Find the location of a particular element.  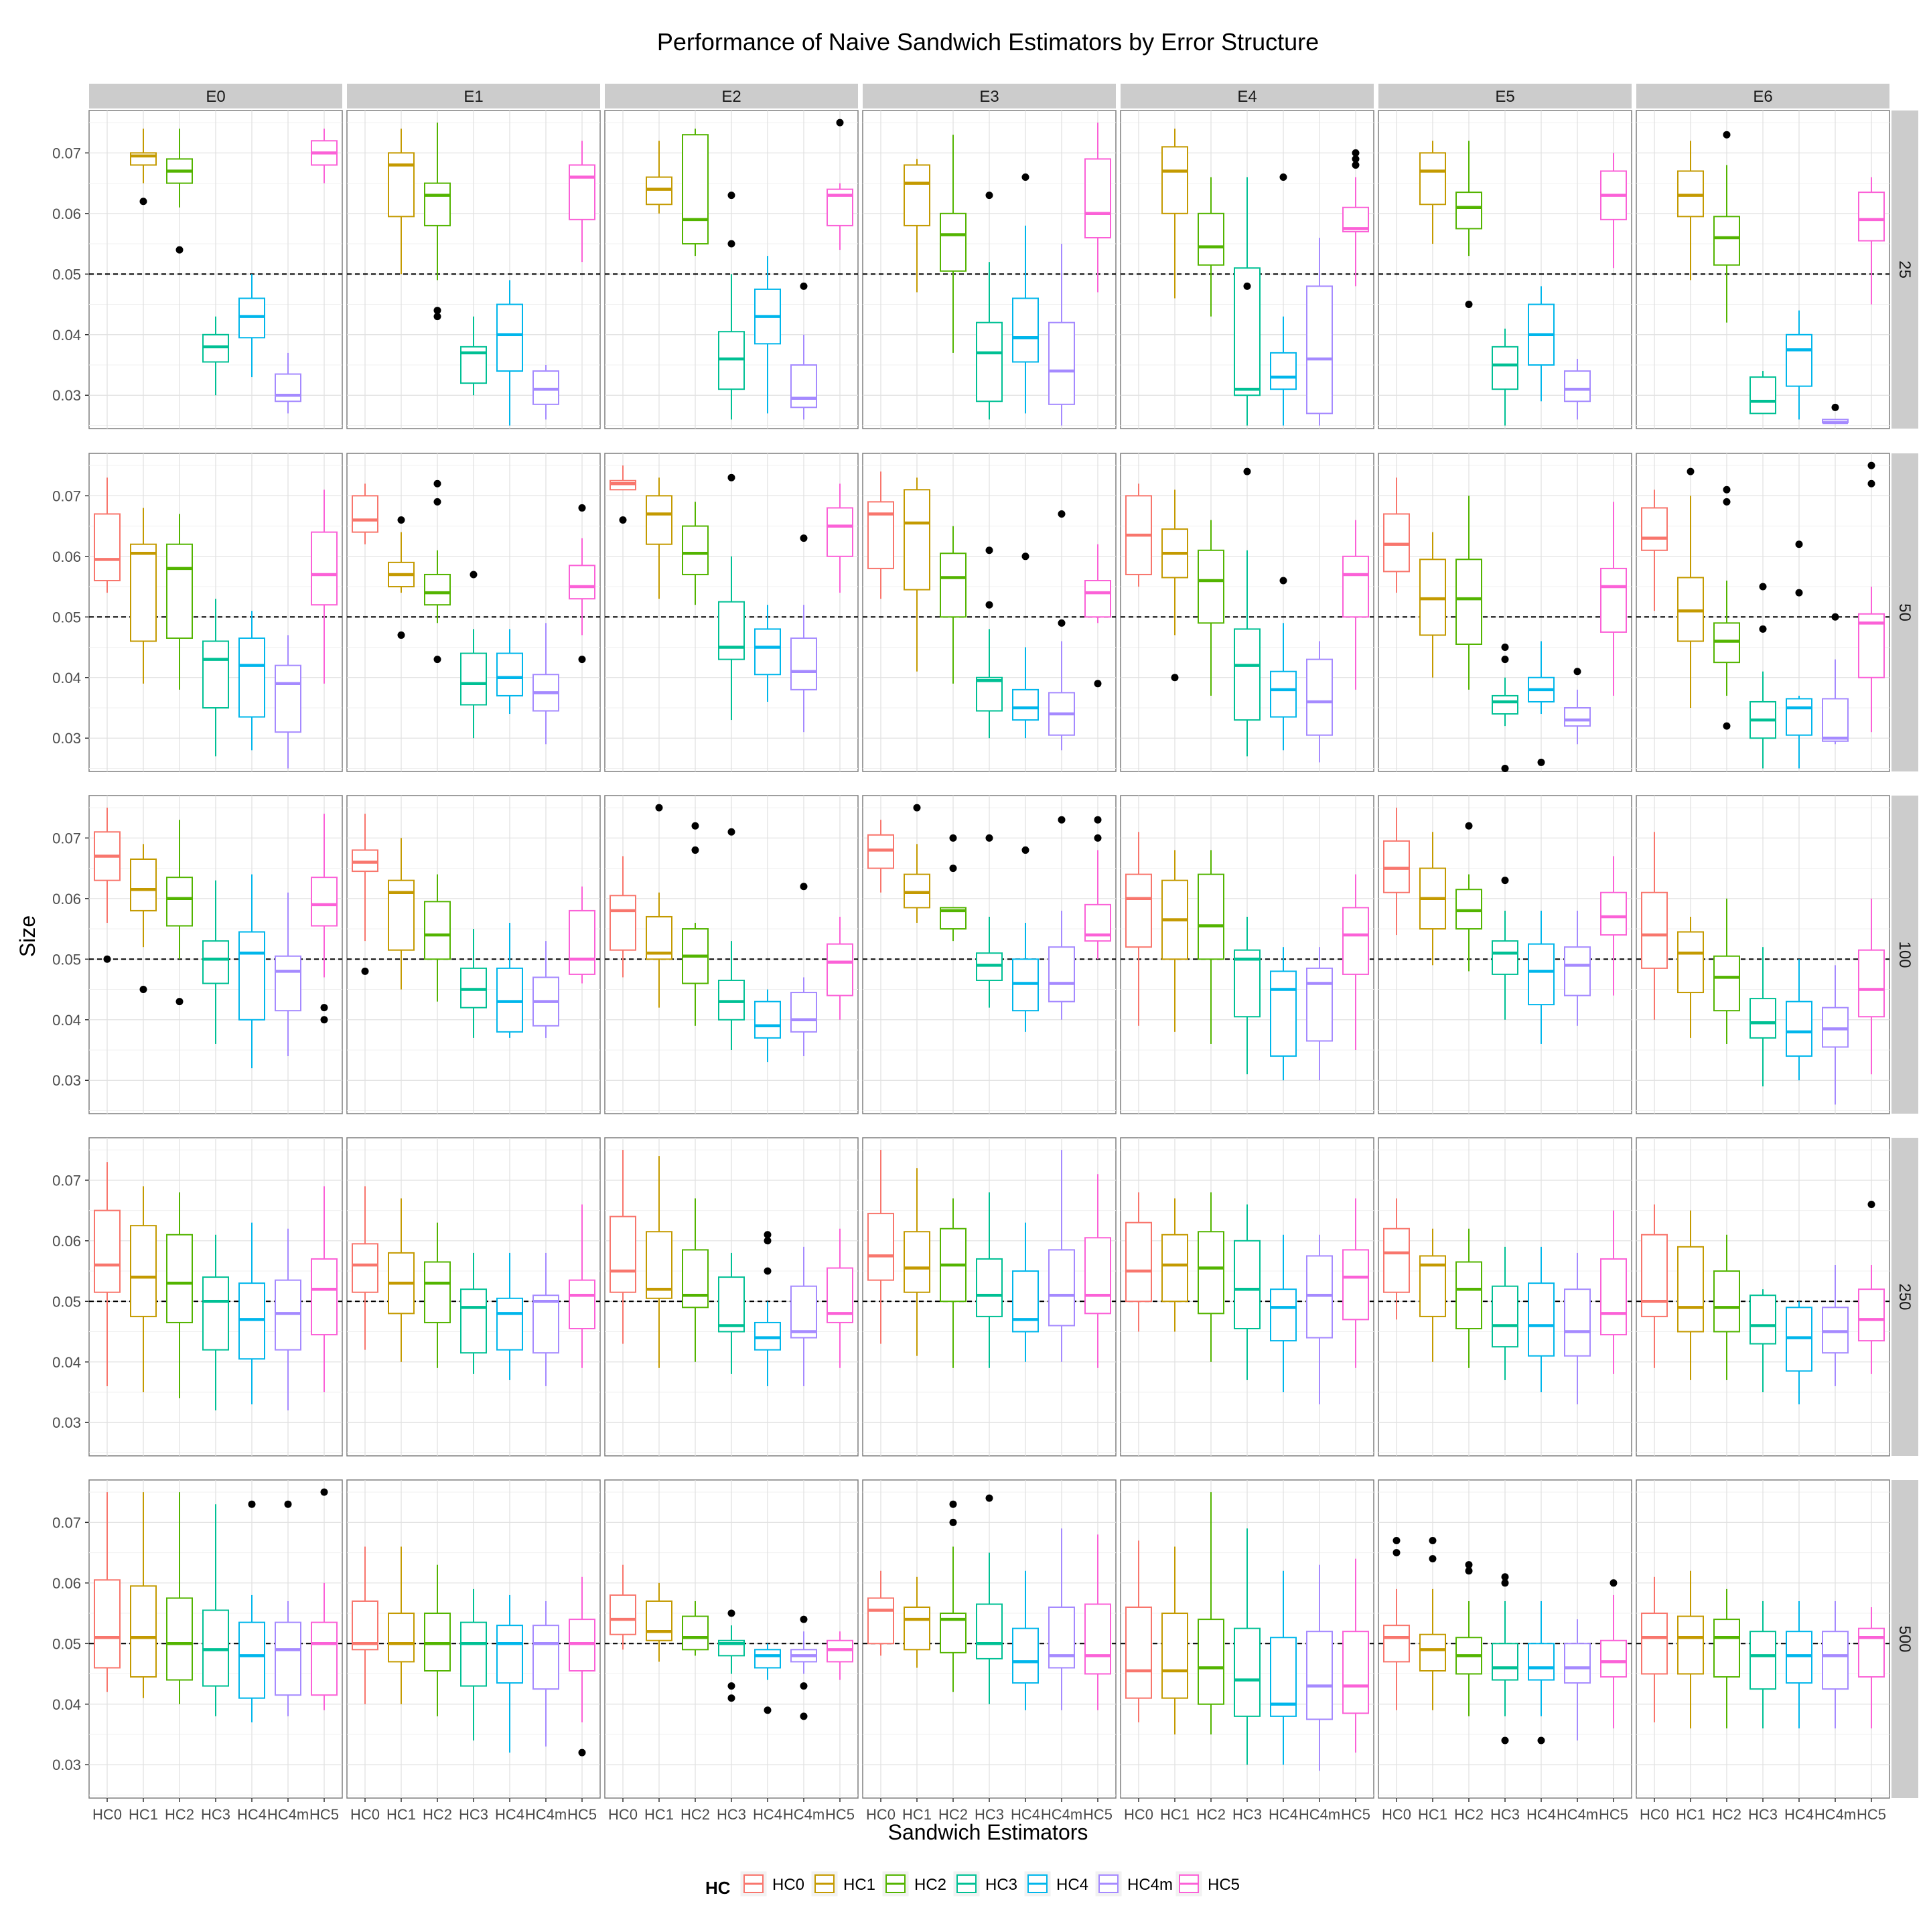

row-strip-label: 500 is located at coordinates (1905, 1638).